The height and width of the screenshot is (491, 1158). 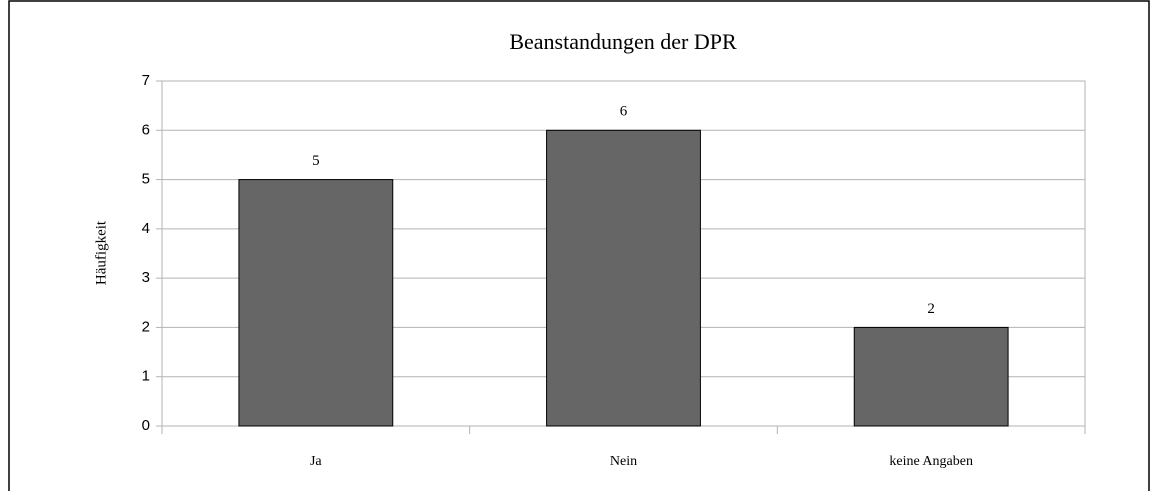 What do you see at coordinates (146, 228) in the screenshot?
I see `y-tick-label: 4` at bounding box center [146, 228].